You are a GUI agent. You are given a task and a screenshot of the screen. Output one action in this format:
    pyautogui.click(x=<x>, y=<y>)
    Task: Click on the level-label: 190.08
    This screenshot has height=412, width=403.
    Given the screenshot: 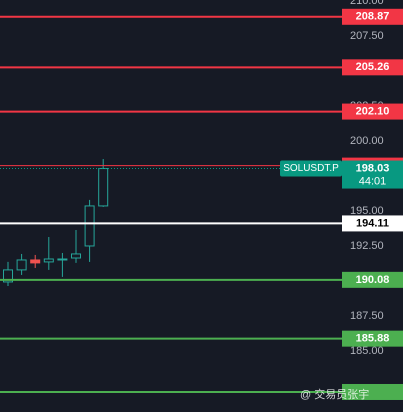 What is the action you would take?
    pyautogui.click(x=373, y=280)
    